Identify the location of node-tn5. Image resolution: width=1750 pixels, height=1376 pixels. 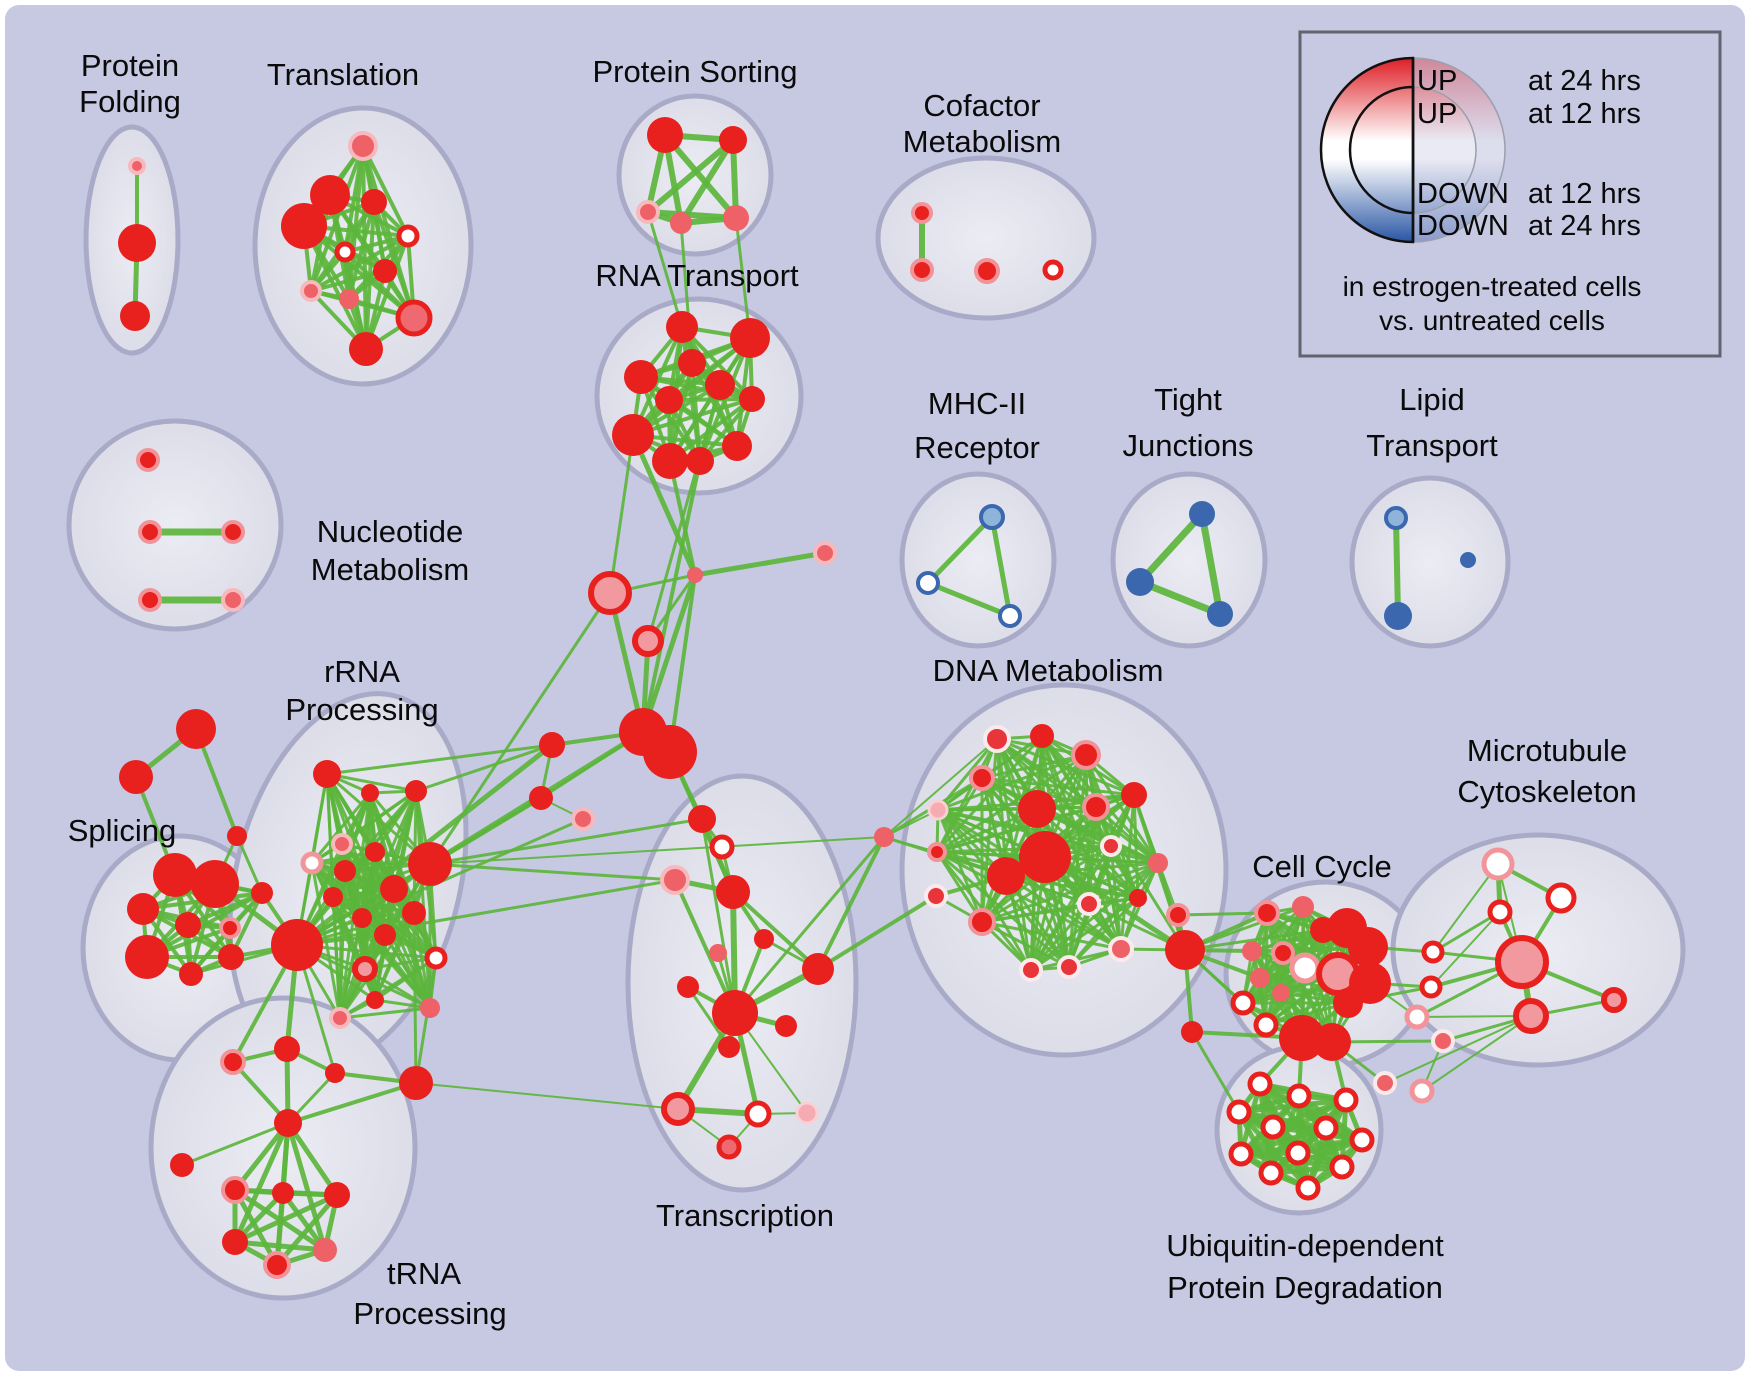
(182, 1165).